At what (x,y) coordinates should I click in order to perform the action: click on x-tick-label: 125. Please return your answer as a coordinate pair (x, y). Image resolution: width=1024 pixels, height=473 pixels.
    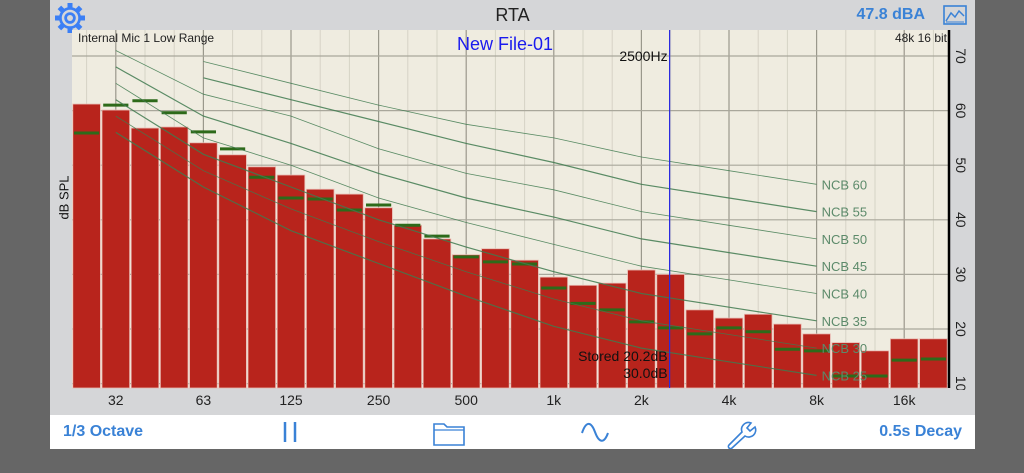
    Looking at the image, I should click on (291, 400).